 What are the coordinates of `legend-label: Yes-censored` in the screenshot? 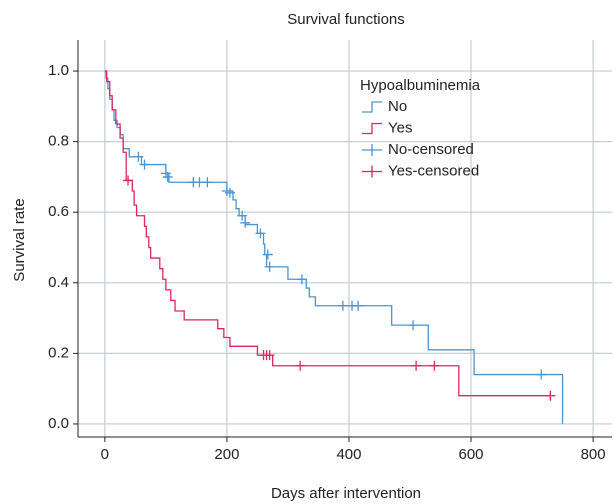 It's located at (433, 170).